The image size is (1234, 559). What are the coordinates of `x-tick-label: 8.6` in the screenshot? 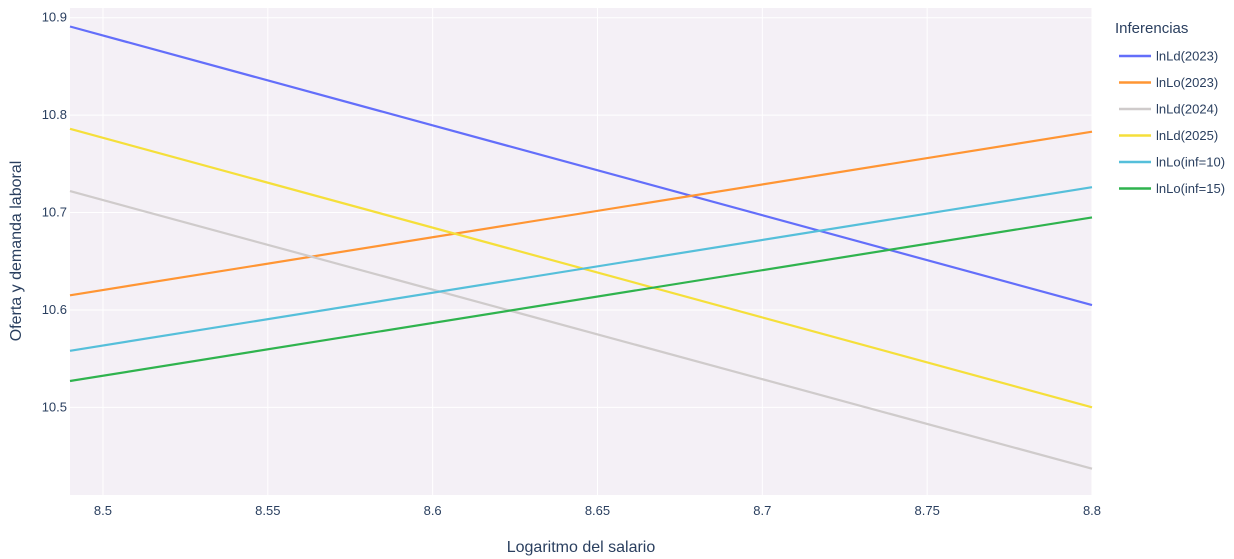 It's located at (433, 510).